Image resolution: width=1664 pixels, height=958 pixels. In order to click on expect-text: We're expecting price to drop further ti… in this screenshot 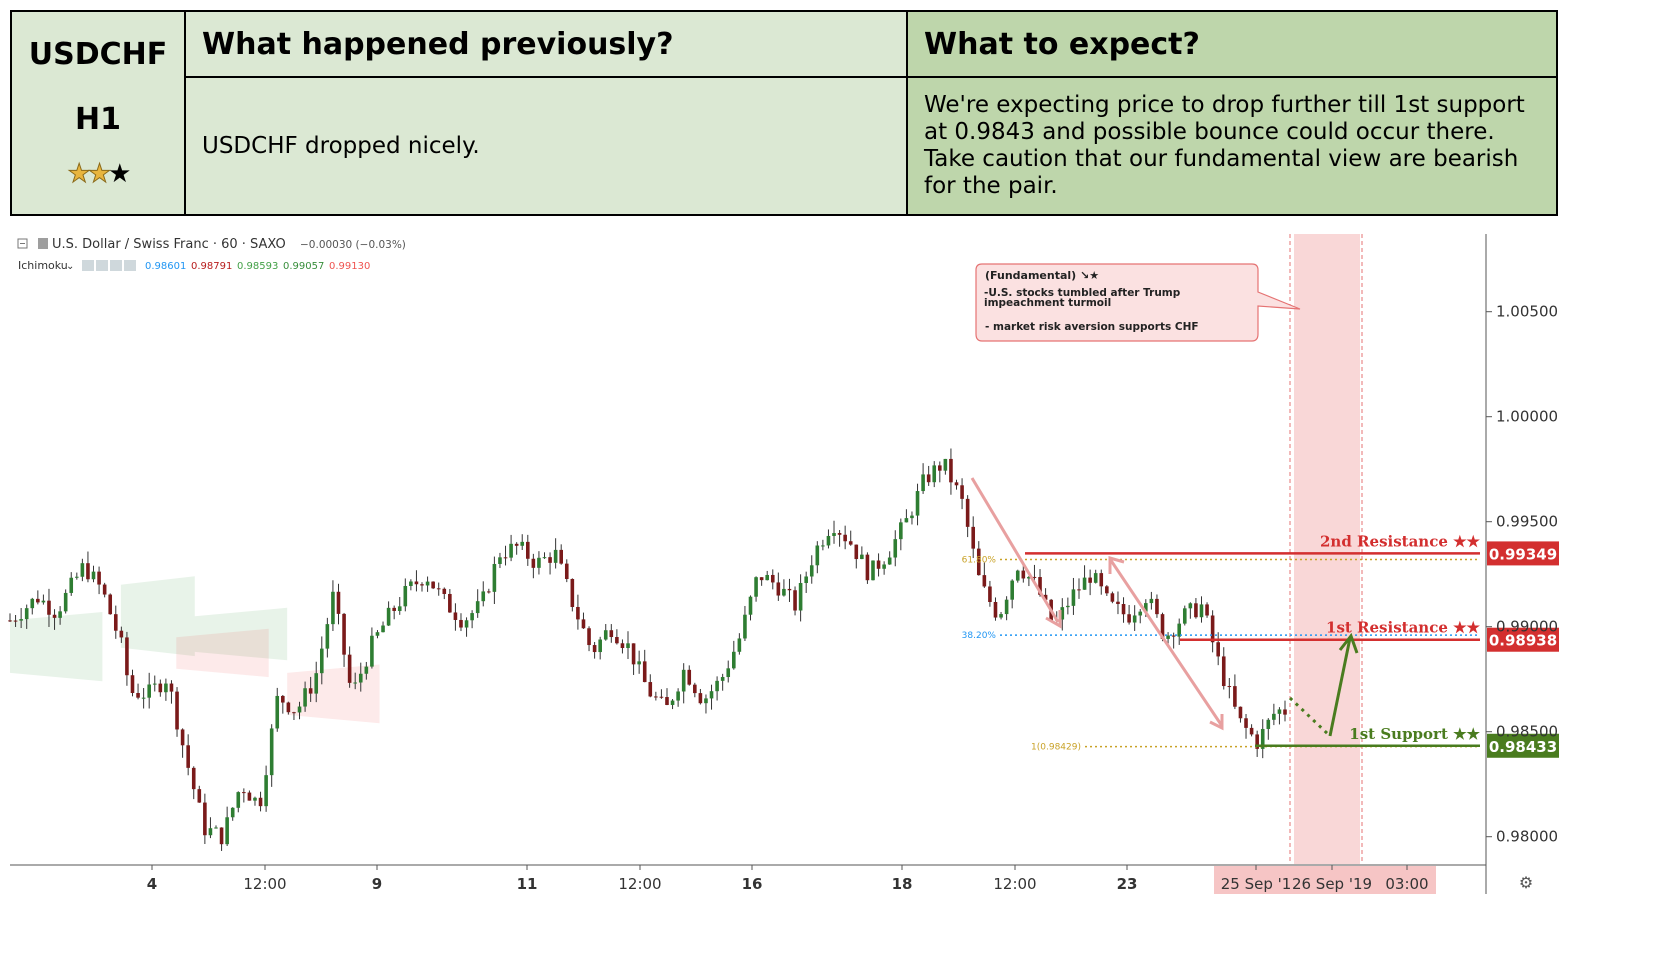, I will do `click(1224, 145)`.